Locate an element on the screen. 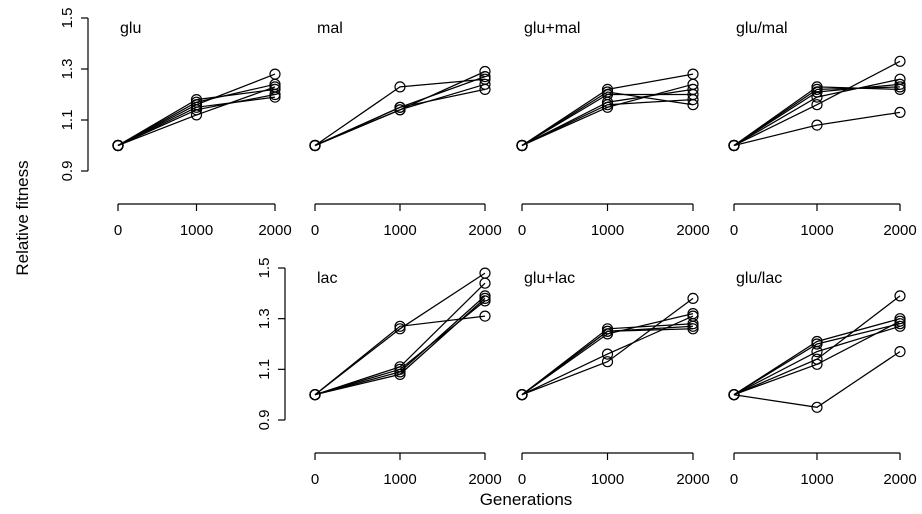 The width and height of the screenshot is (922, 514). panel-glu-mal: glu+mal 0 1000 2000 is located at coordinates (613, 129).